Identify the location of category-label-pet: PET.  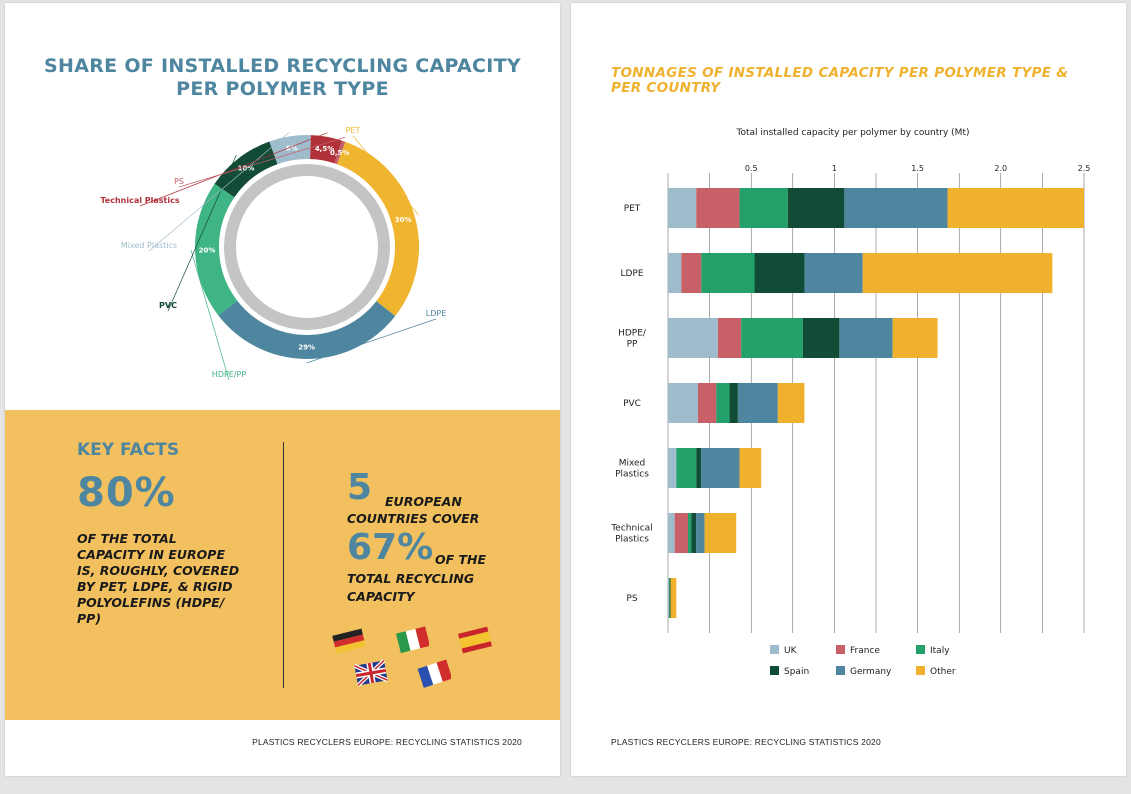
(632, 209).